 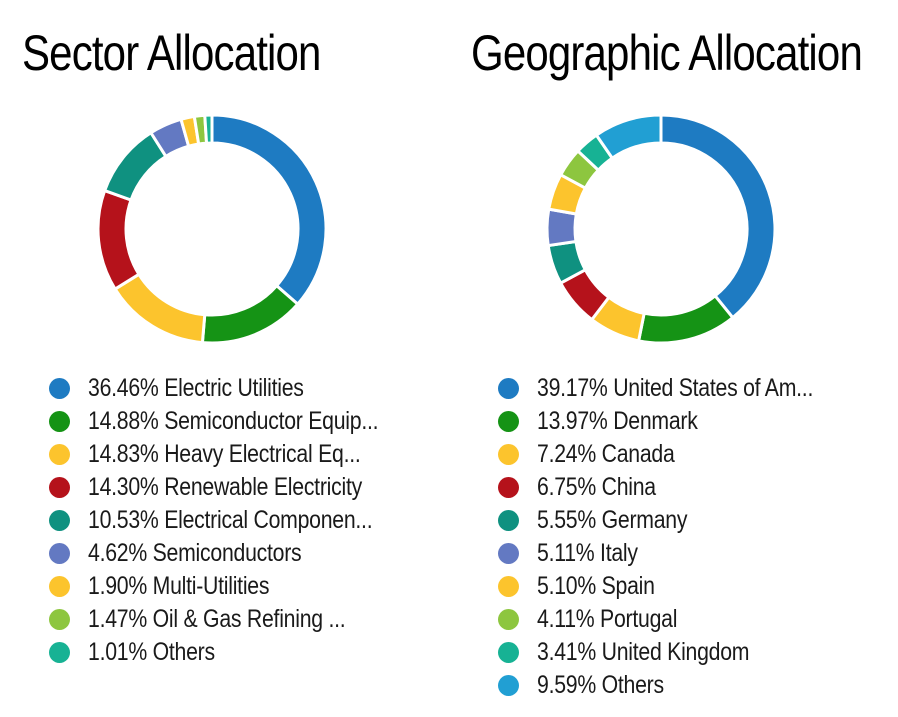 I want to click on legend-label: 3.41% United Kingdom, so click(x=643, y=652).